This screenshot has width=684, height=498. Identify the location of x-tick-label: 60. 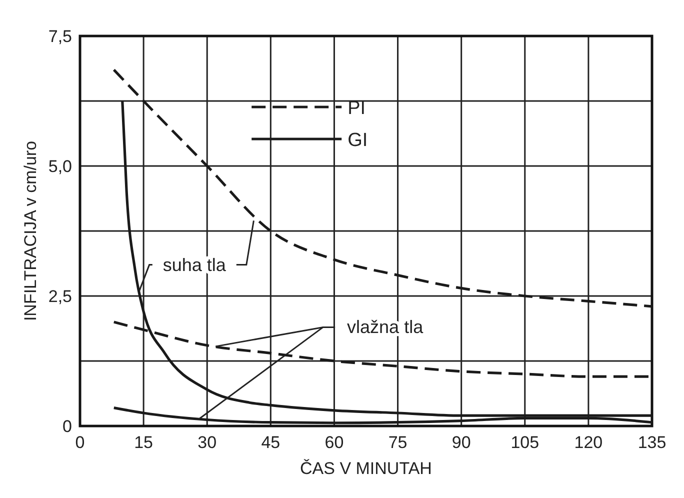
(334, 442).